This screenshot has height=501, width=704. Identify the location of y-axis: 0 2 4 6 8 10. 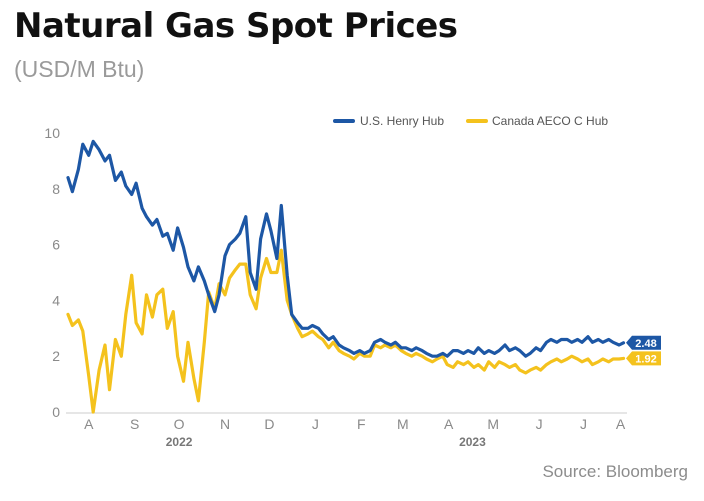
(52, 272).